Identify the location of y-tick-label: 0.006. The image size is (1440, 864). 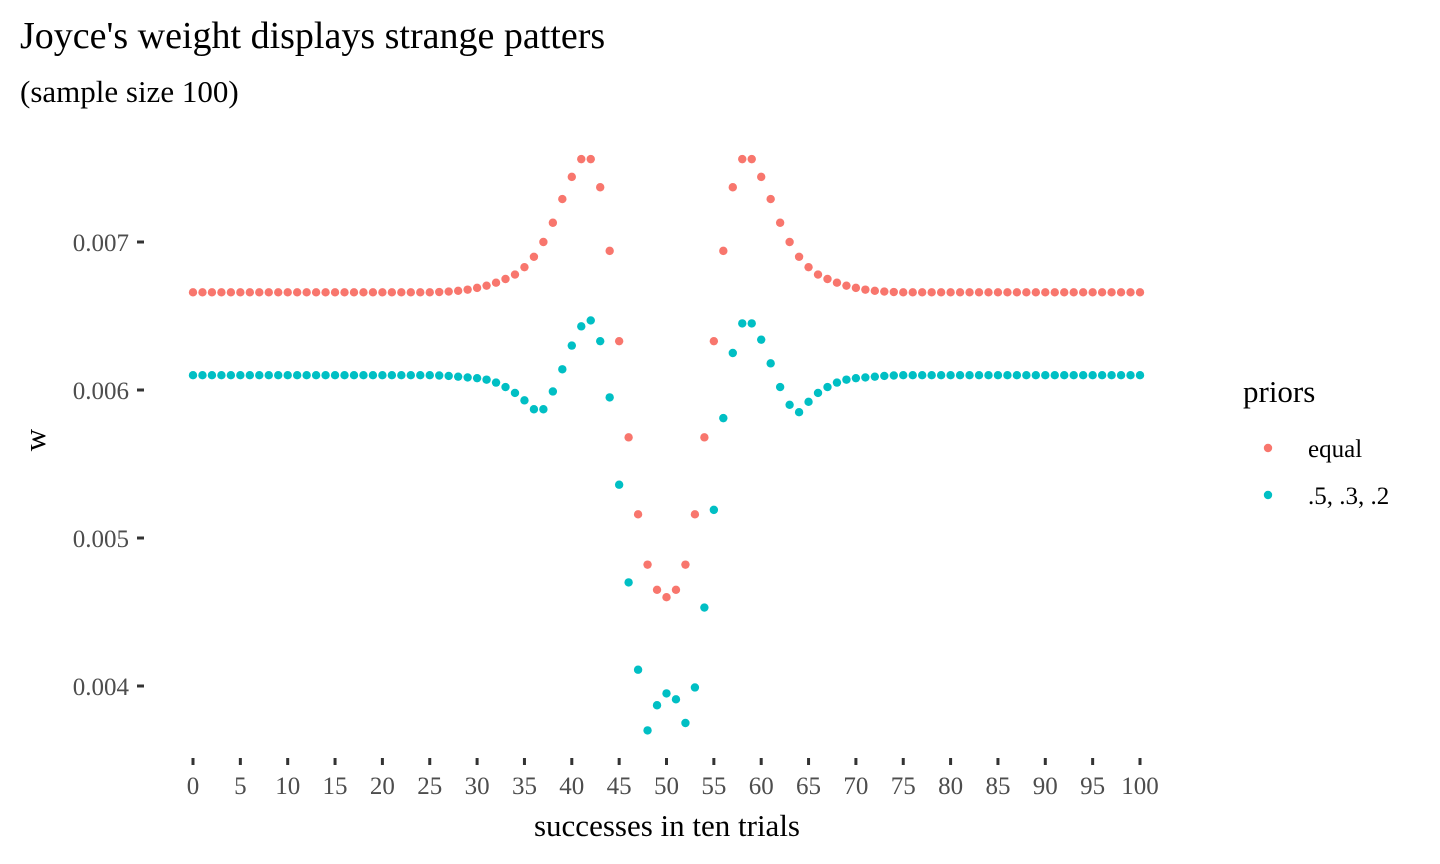
(101, 391).